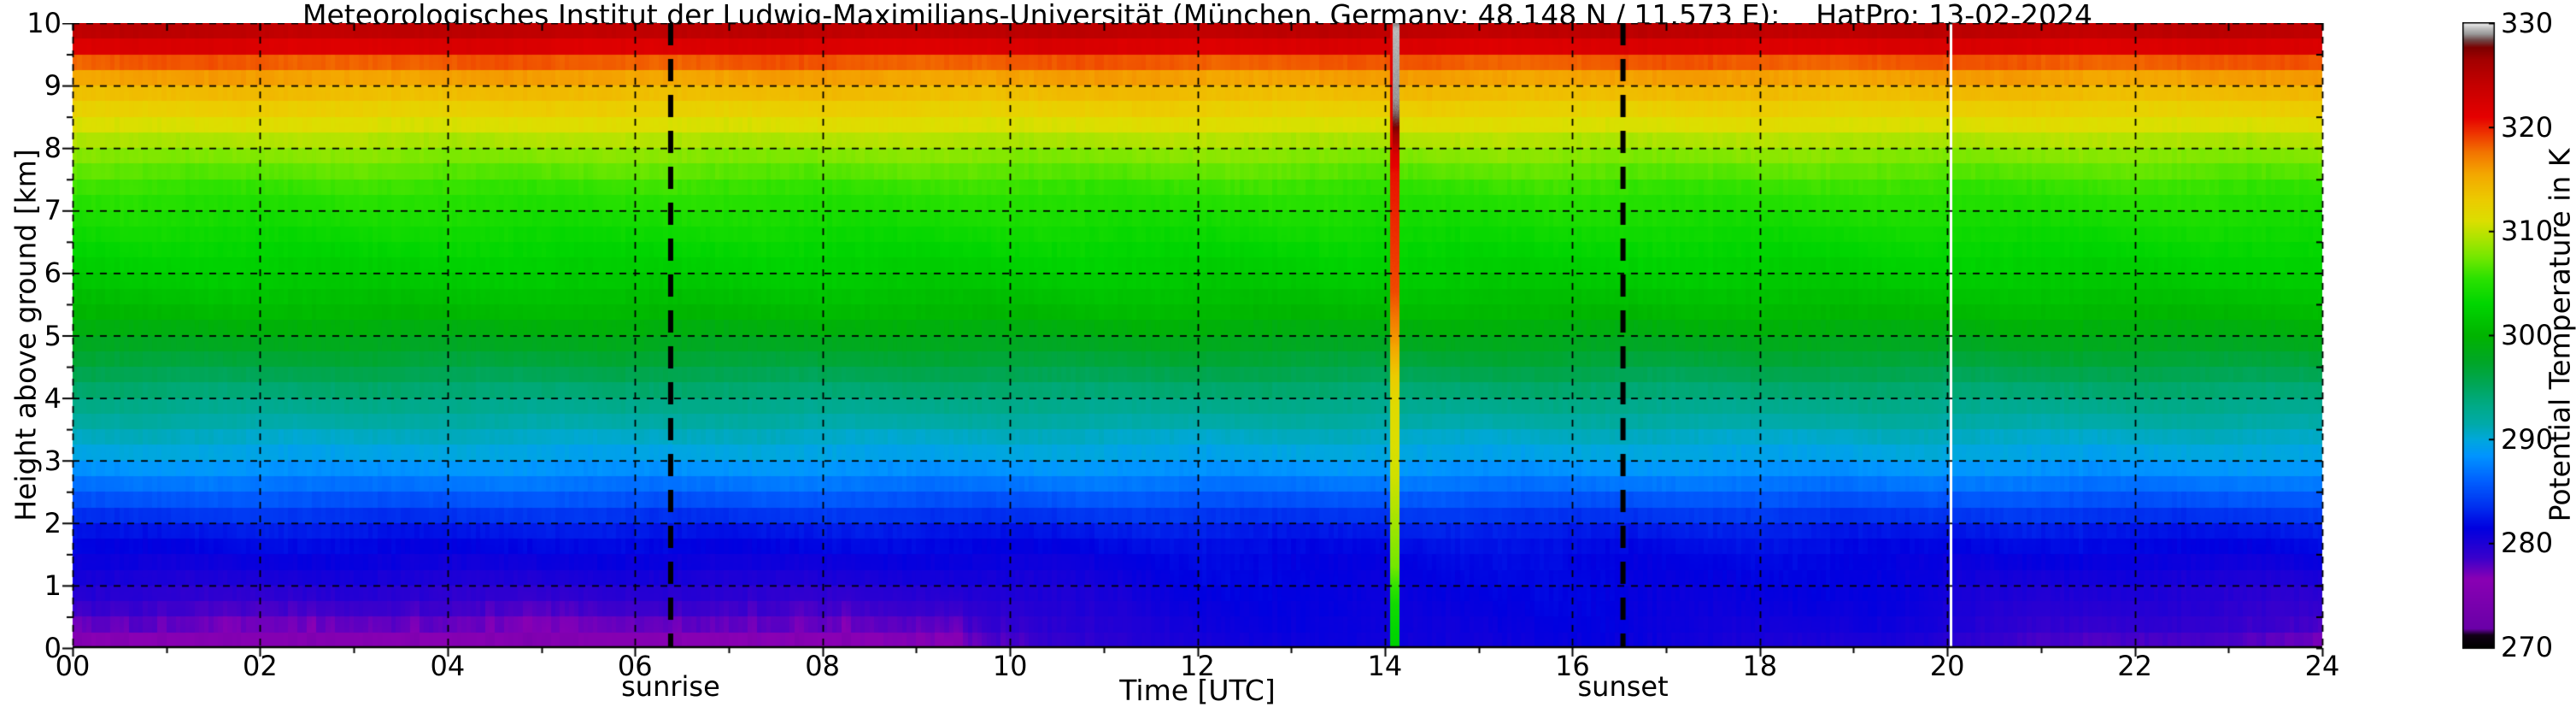 The height and width of the screenshot is (707, 2576). What do you see at coordinates (1947, 666) in the screenshot?
I see `x-tick-label: 20` at bounding box center [1947, 666].